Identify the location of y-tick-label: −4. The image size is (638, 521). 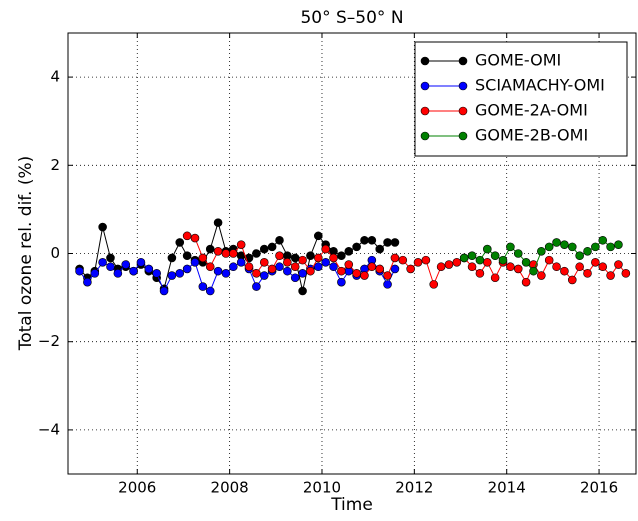
(49, 429).